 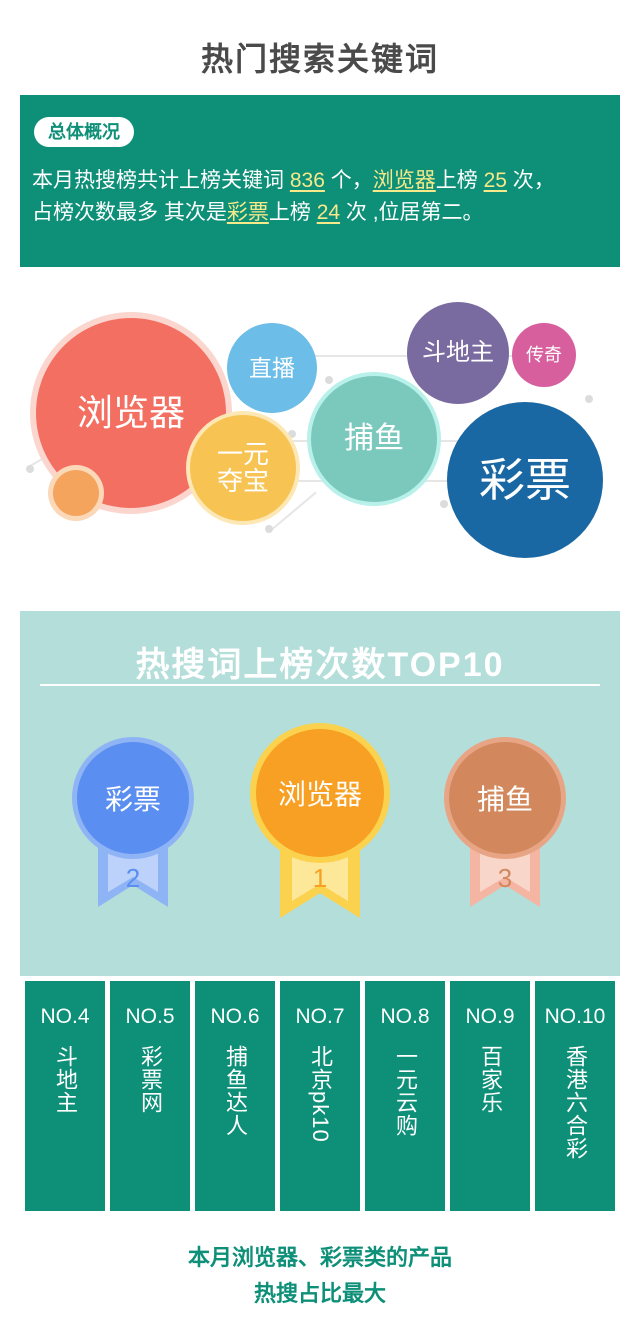 I want to click on medal-third: 捕鱼 3, so click(x=505, y=827).